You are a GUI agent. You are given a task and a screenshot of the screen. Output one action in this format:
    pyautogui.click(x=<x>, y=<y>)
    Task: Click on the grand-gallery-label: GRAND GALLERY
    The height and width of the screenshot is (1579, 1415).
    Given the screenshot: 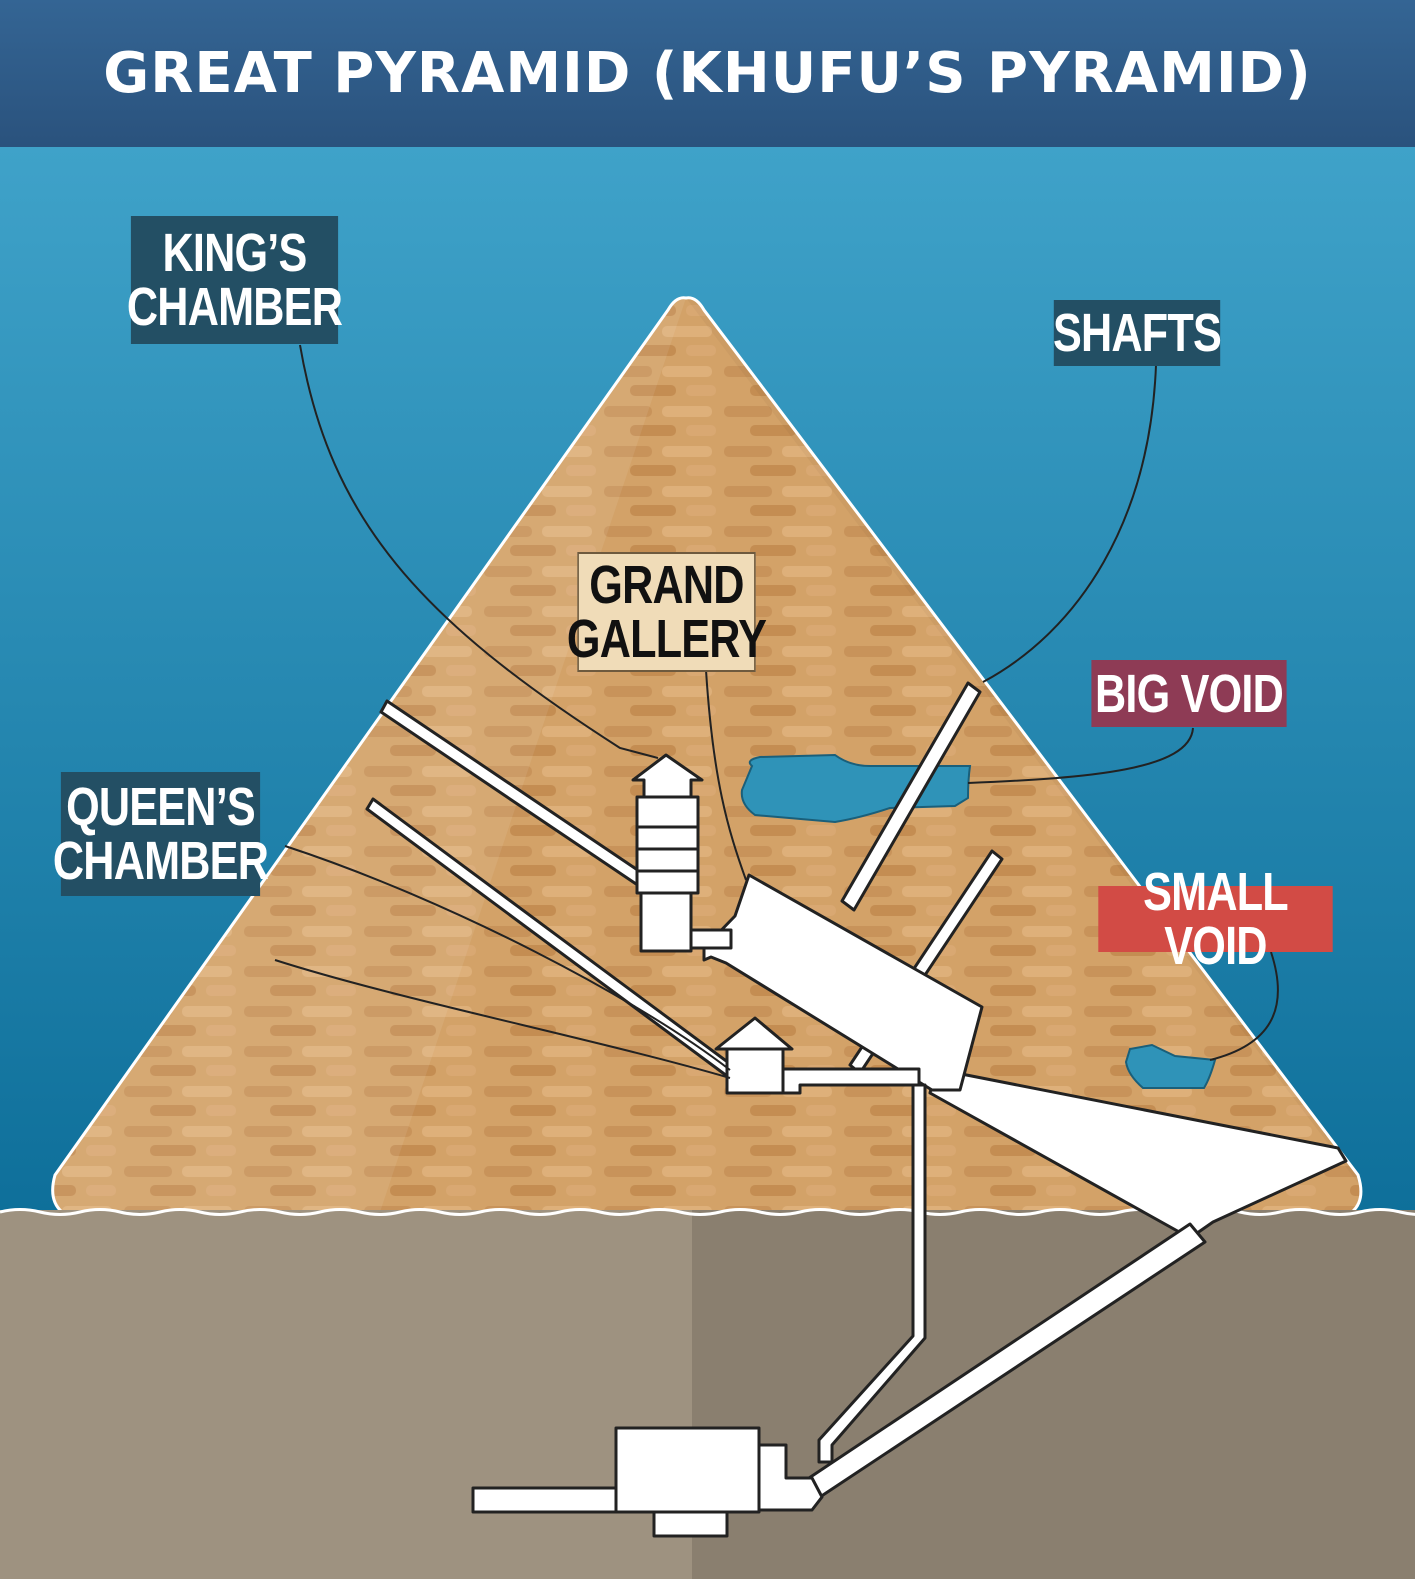 What is the action you would take?
    pyautogui.click(x=667, y=612)
    